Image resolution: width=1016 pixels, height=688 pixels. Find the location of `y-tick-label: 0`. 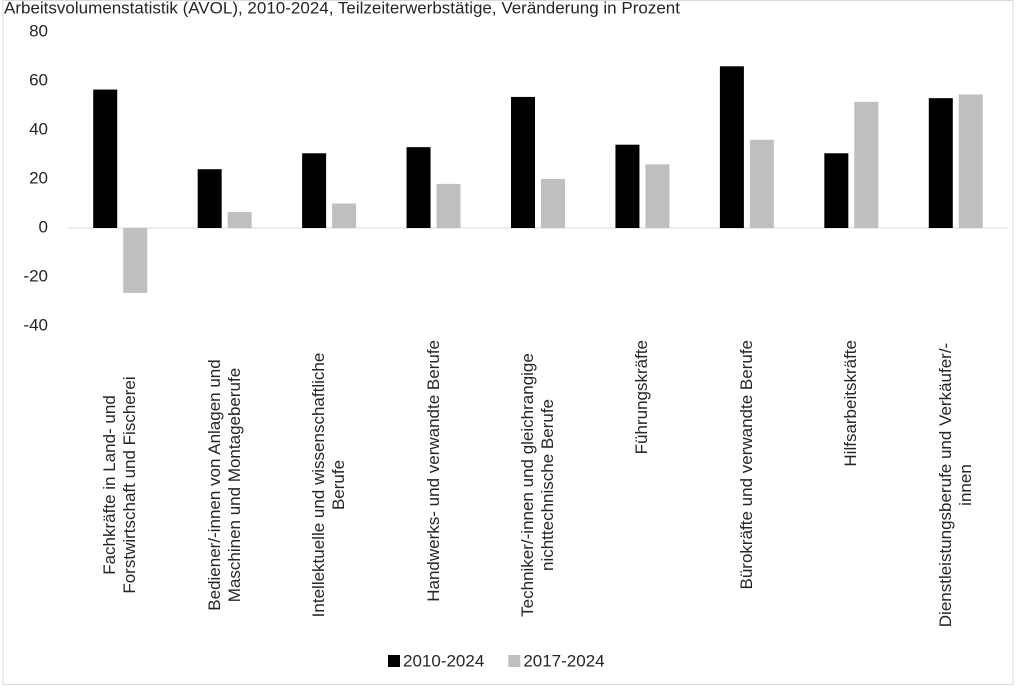

y-tick-label: 0 is located at coordinates (43, 226).